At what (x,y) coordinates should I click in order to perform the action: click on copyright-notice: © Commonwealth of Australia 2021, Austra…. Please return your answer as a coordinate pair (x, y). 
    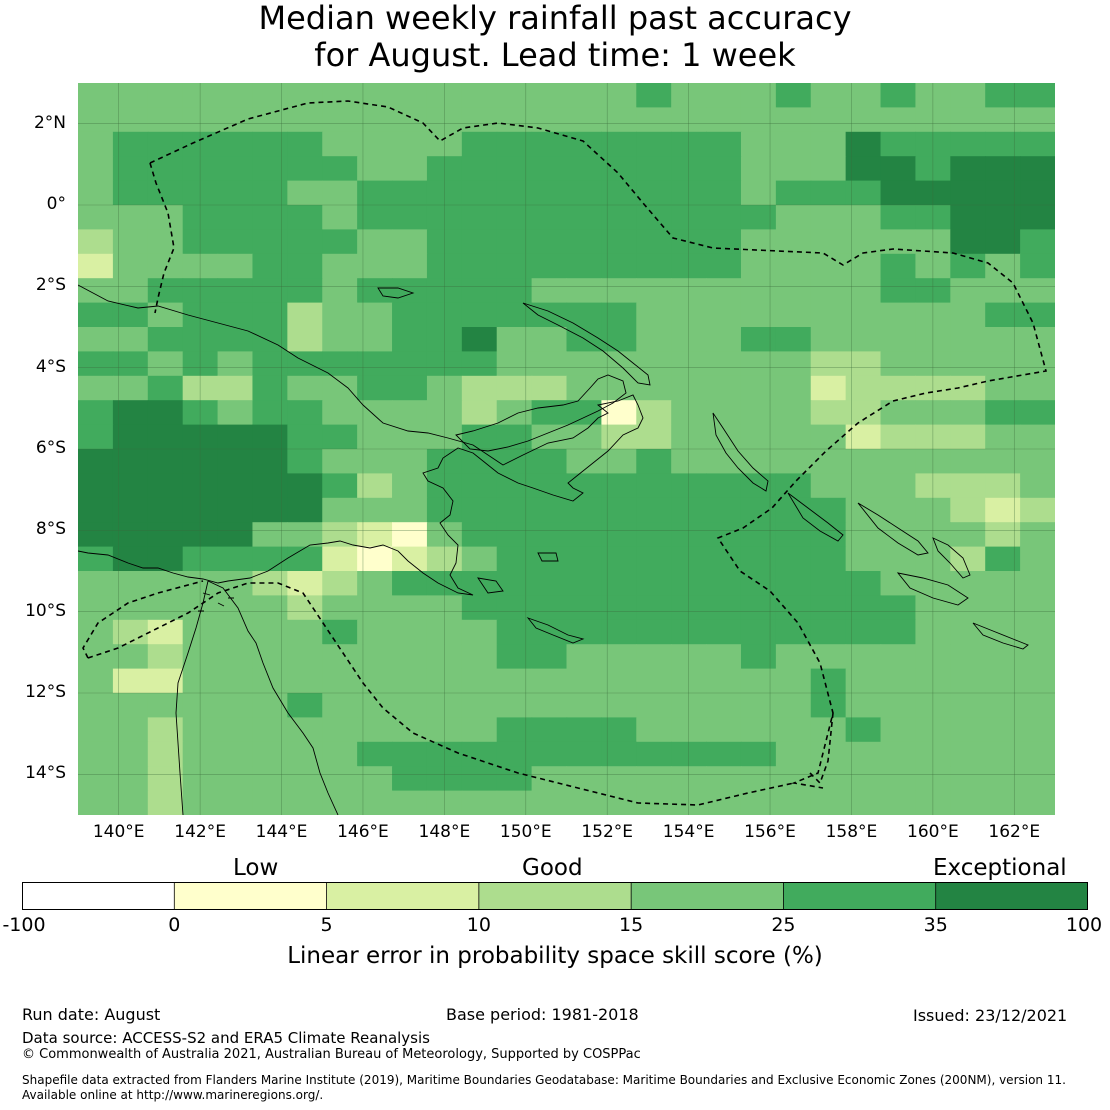
    Looking at the image, I should click on (331, 1054).